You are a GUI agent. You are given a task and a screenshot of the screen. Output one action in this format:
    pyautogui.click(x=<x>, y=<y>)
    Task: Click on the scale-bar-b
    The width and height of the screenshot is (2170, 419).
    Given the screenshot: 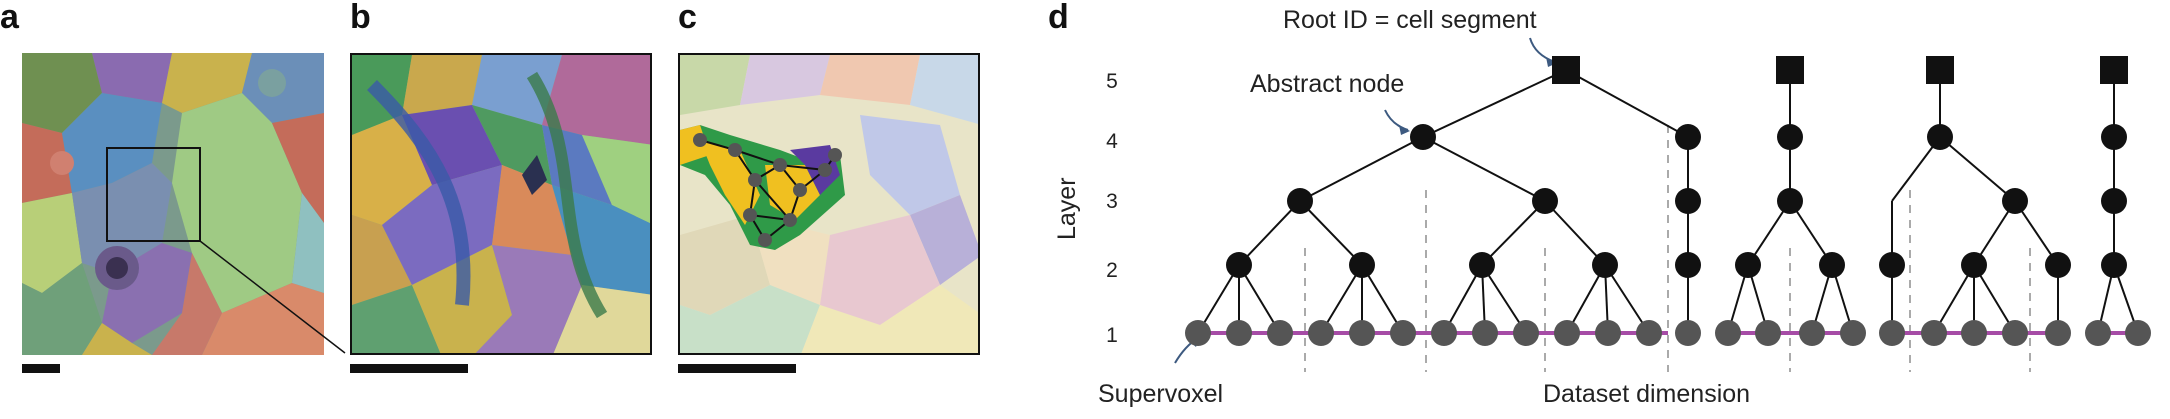 What is the action you would take?
    pyautogui.click(x=409, y=368)
    